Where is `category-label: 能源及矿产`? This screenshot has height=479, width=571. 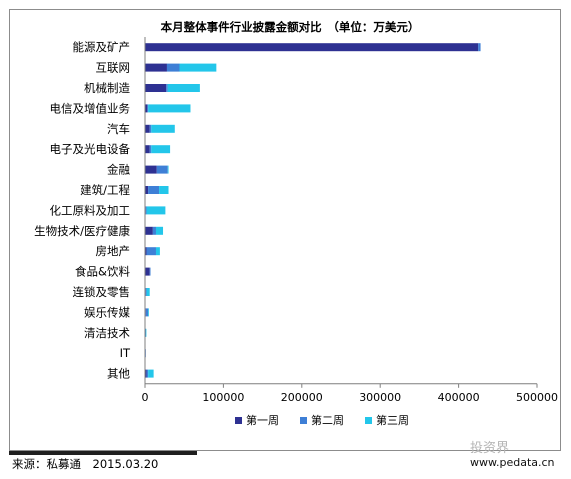
category-label: 能源及矿产 is located at coordinates (102, 47).